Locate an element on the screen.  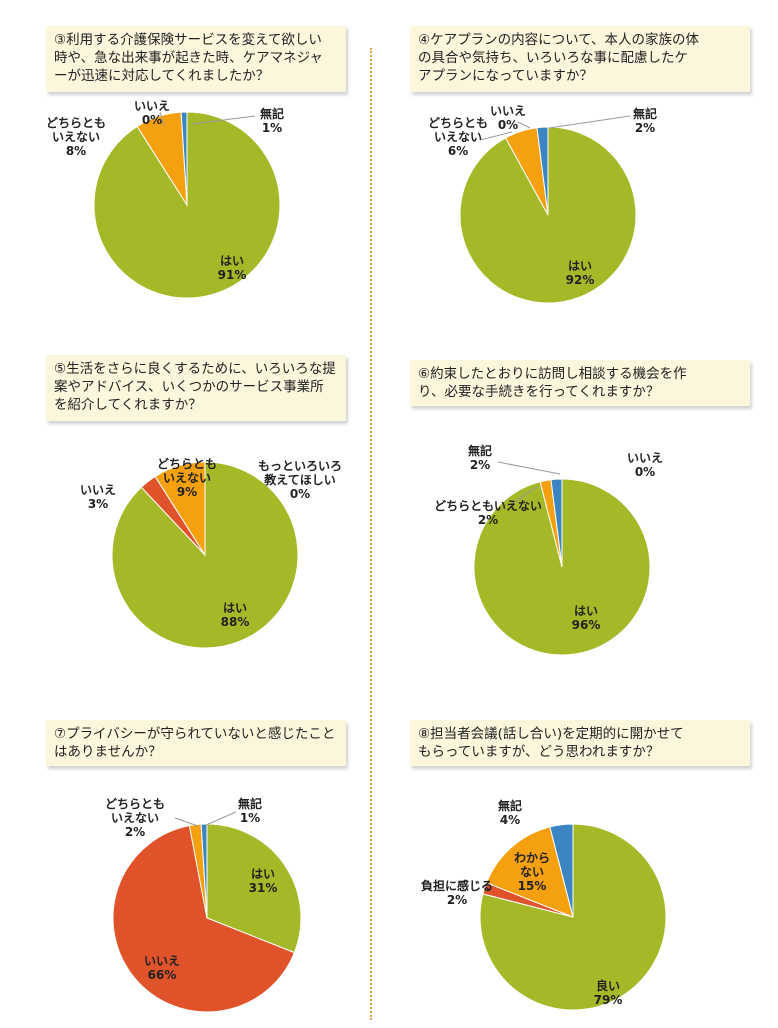
slice-label-0: はい 91% is located at coordinates (232, 268).